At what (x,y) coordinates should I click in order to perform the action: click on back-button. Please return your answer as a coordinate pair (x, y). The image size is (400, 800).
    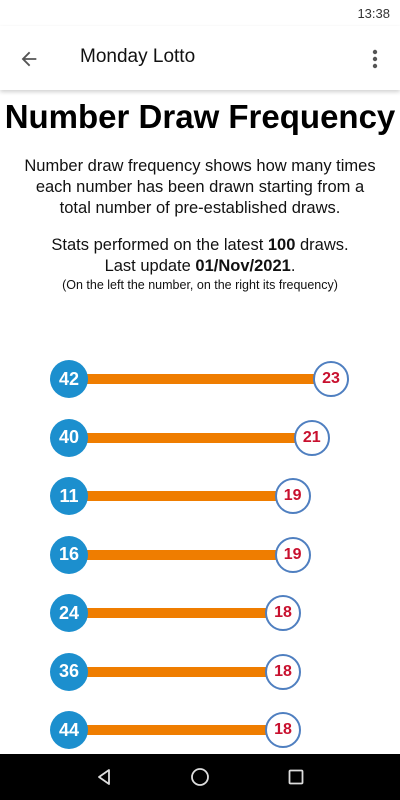
    Looking at the image, I should click on (29, 59).